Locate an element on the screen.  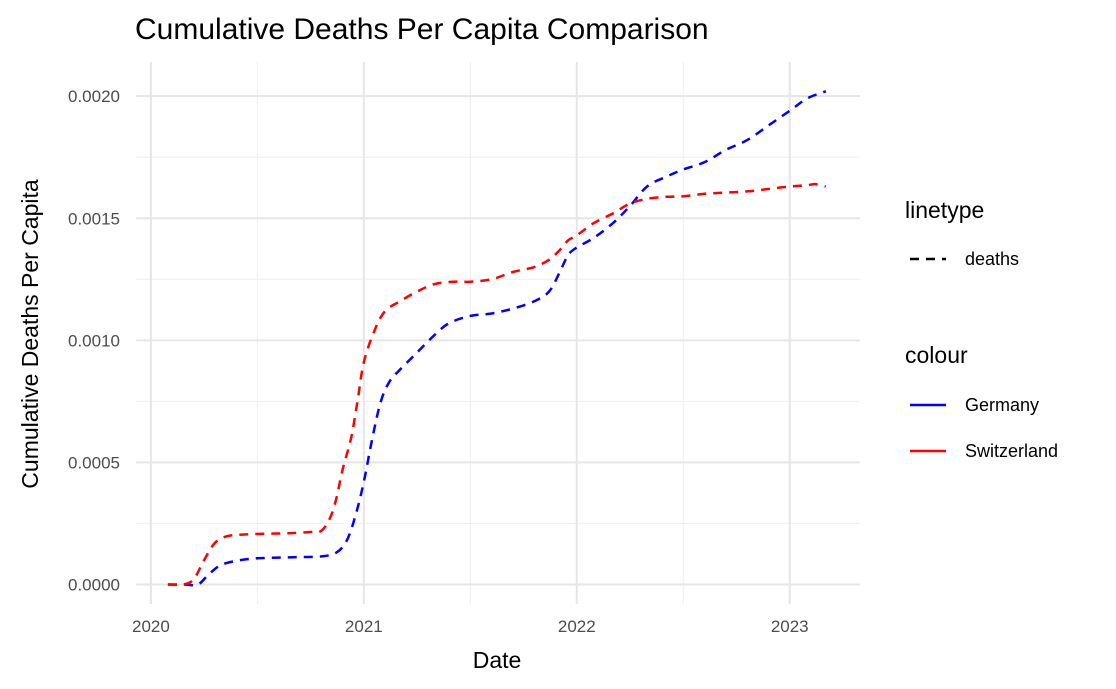
x-tick-label: 2020 is located at coordinates (151, 626).